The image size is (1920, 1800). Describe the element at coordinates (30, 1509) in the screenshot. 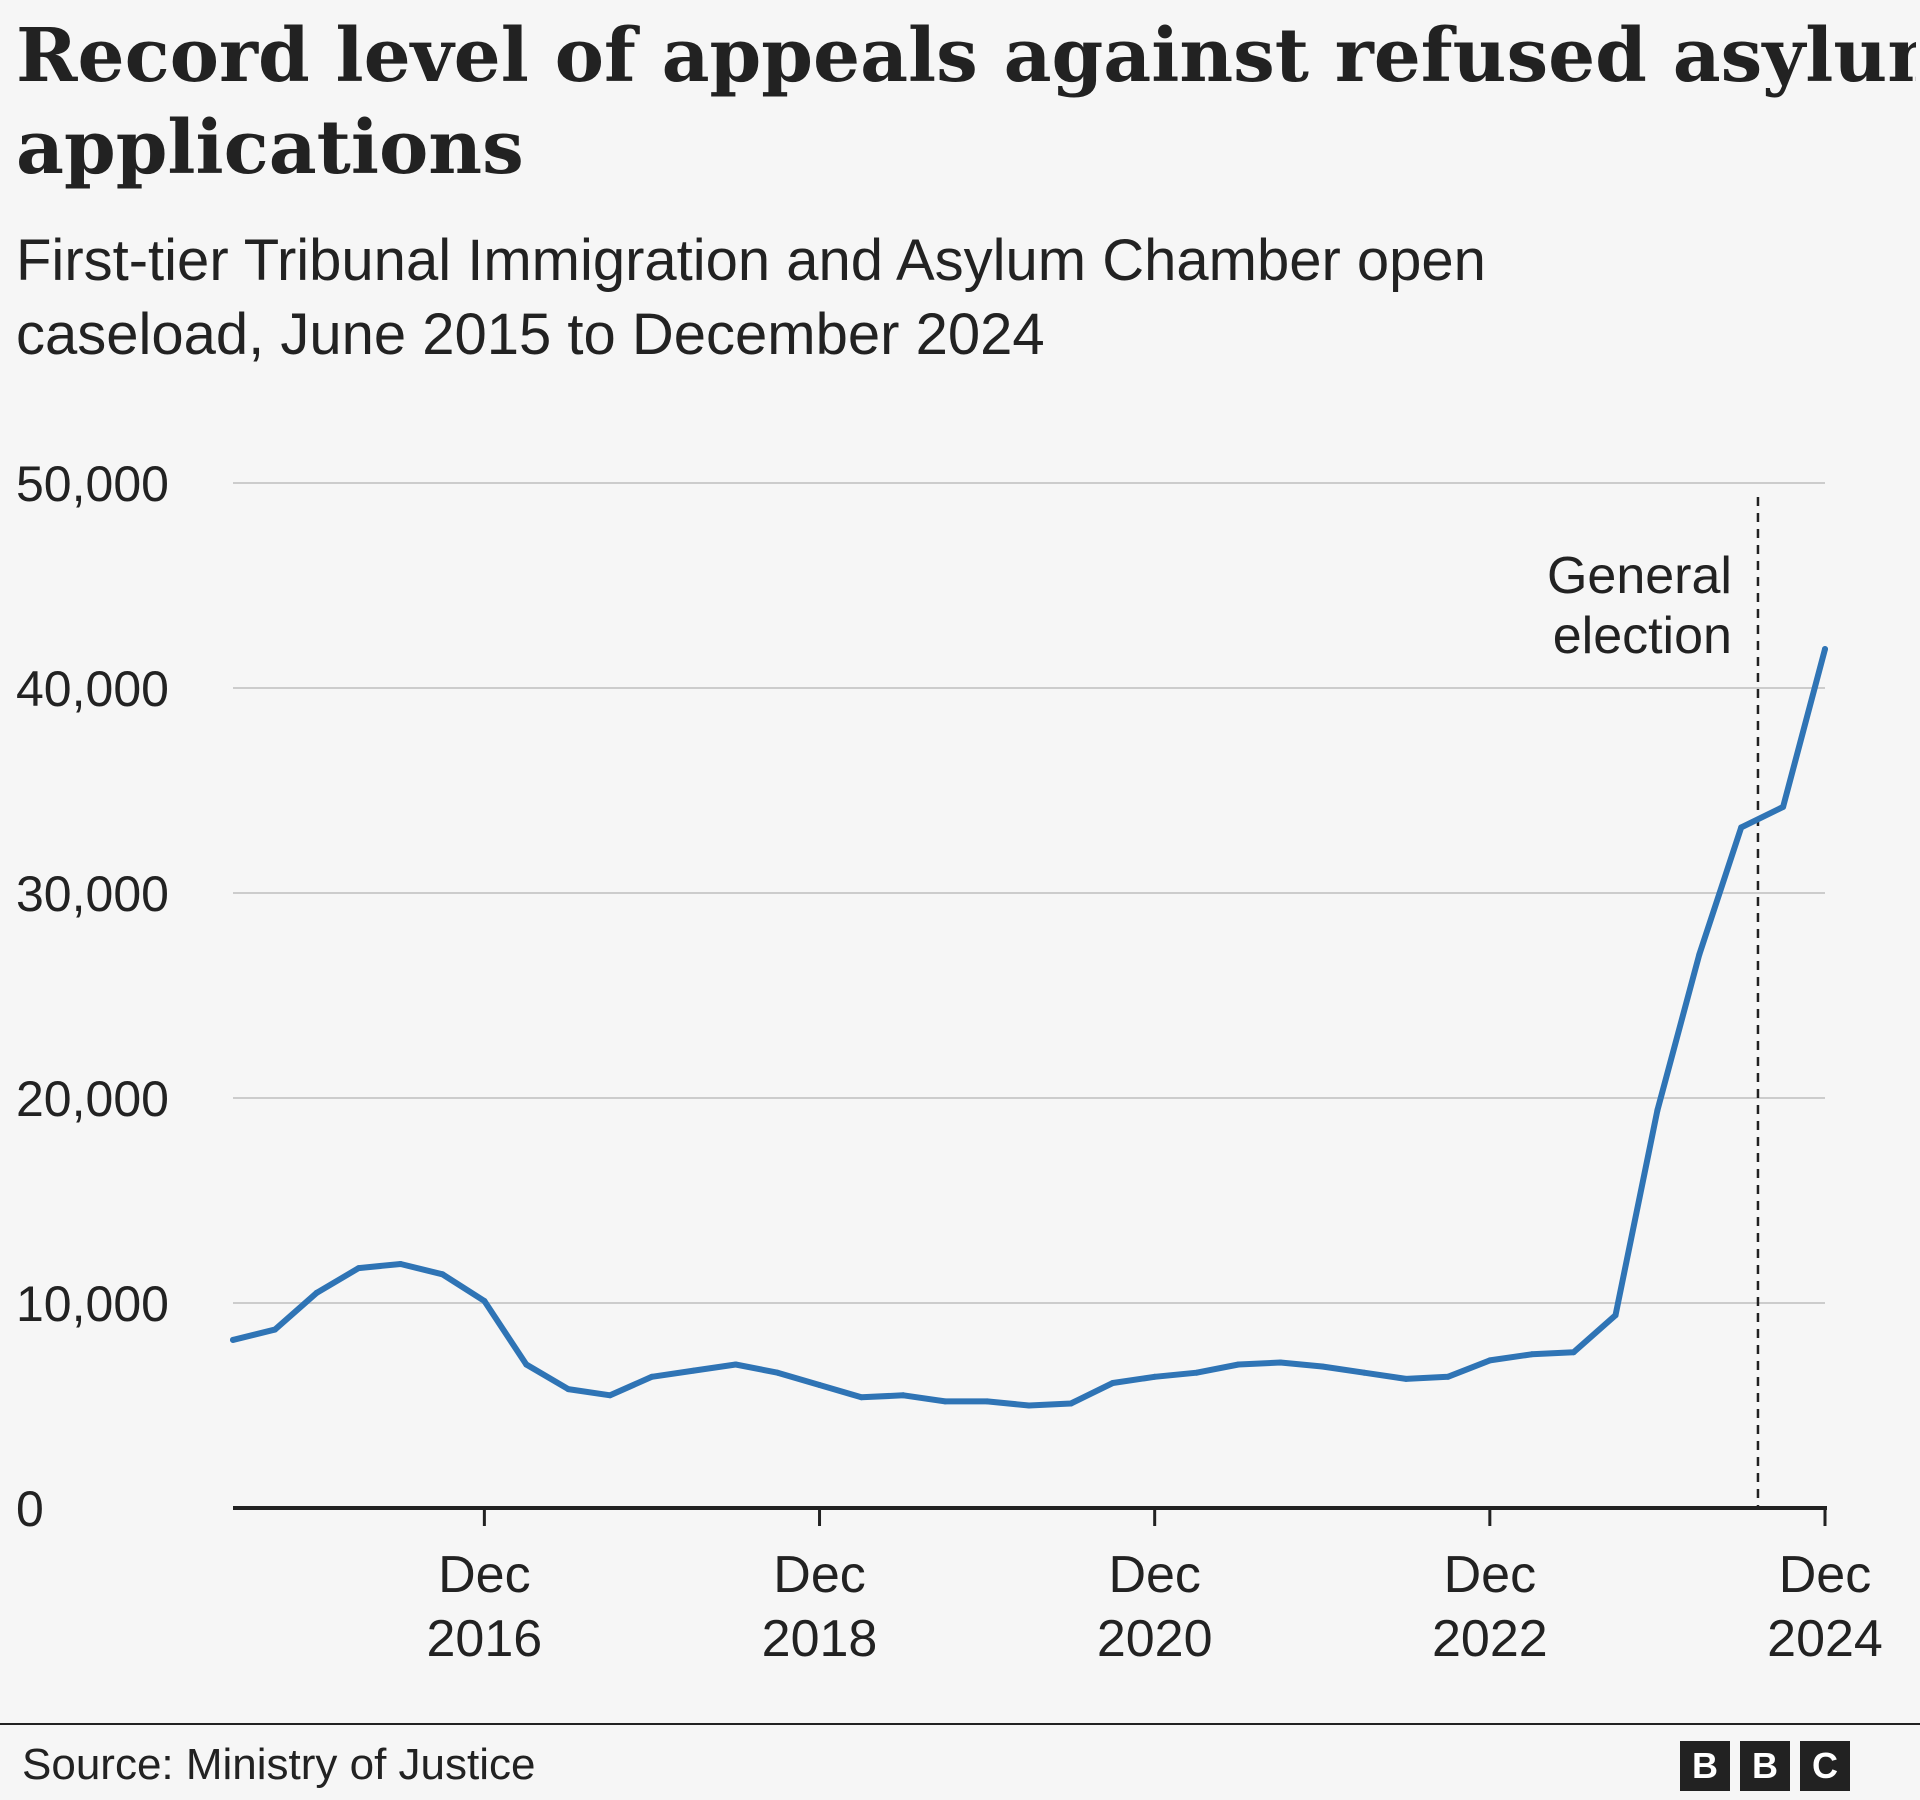

I see `y-tick-label-0: 0` at that location.